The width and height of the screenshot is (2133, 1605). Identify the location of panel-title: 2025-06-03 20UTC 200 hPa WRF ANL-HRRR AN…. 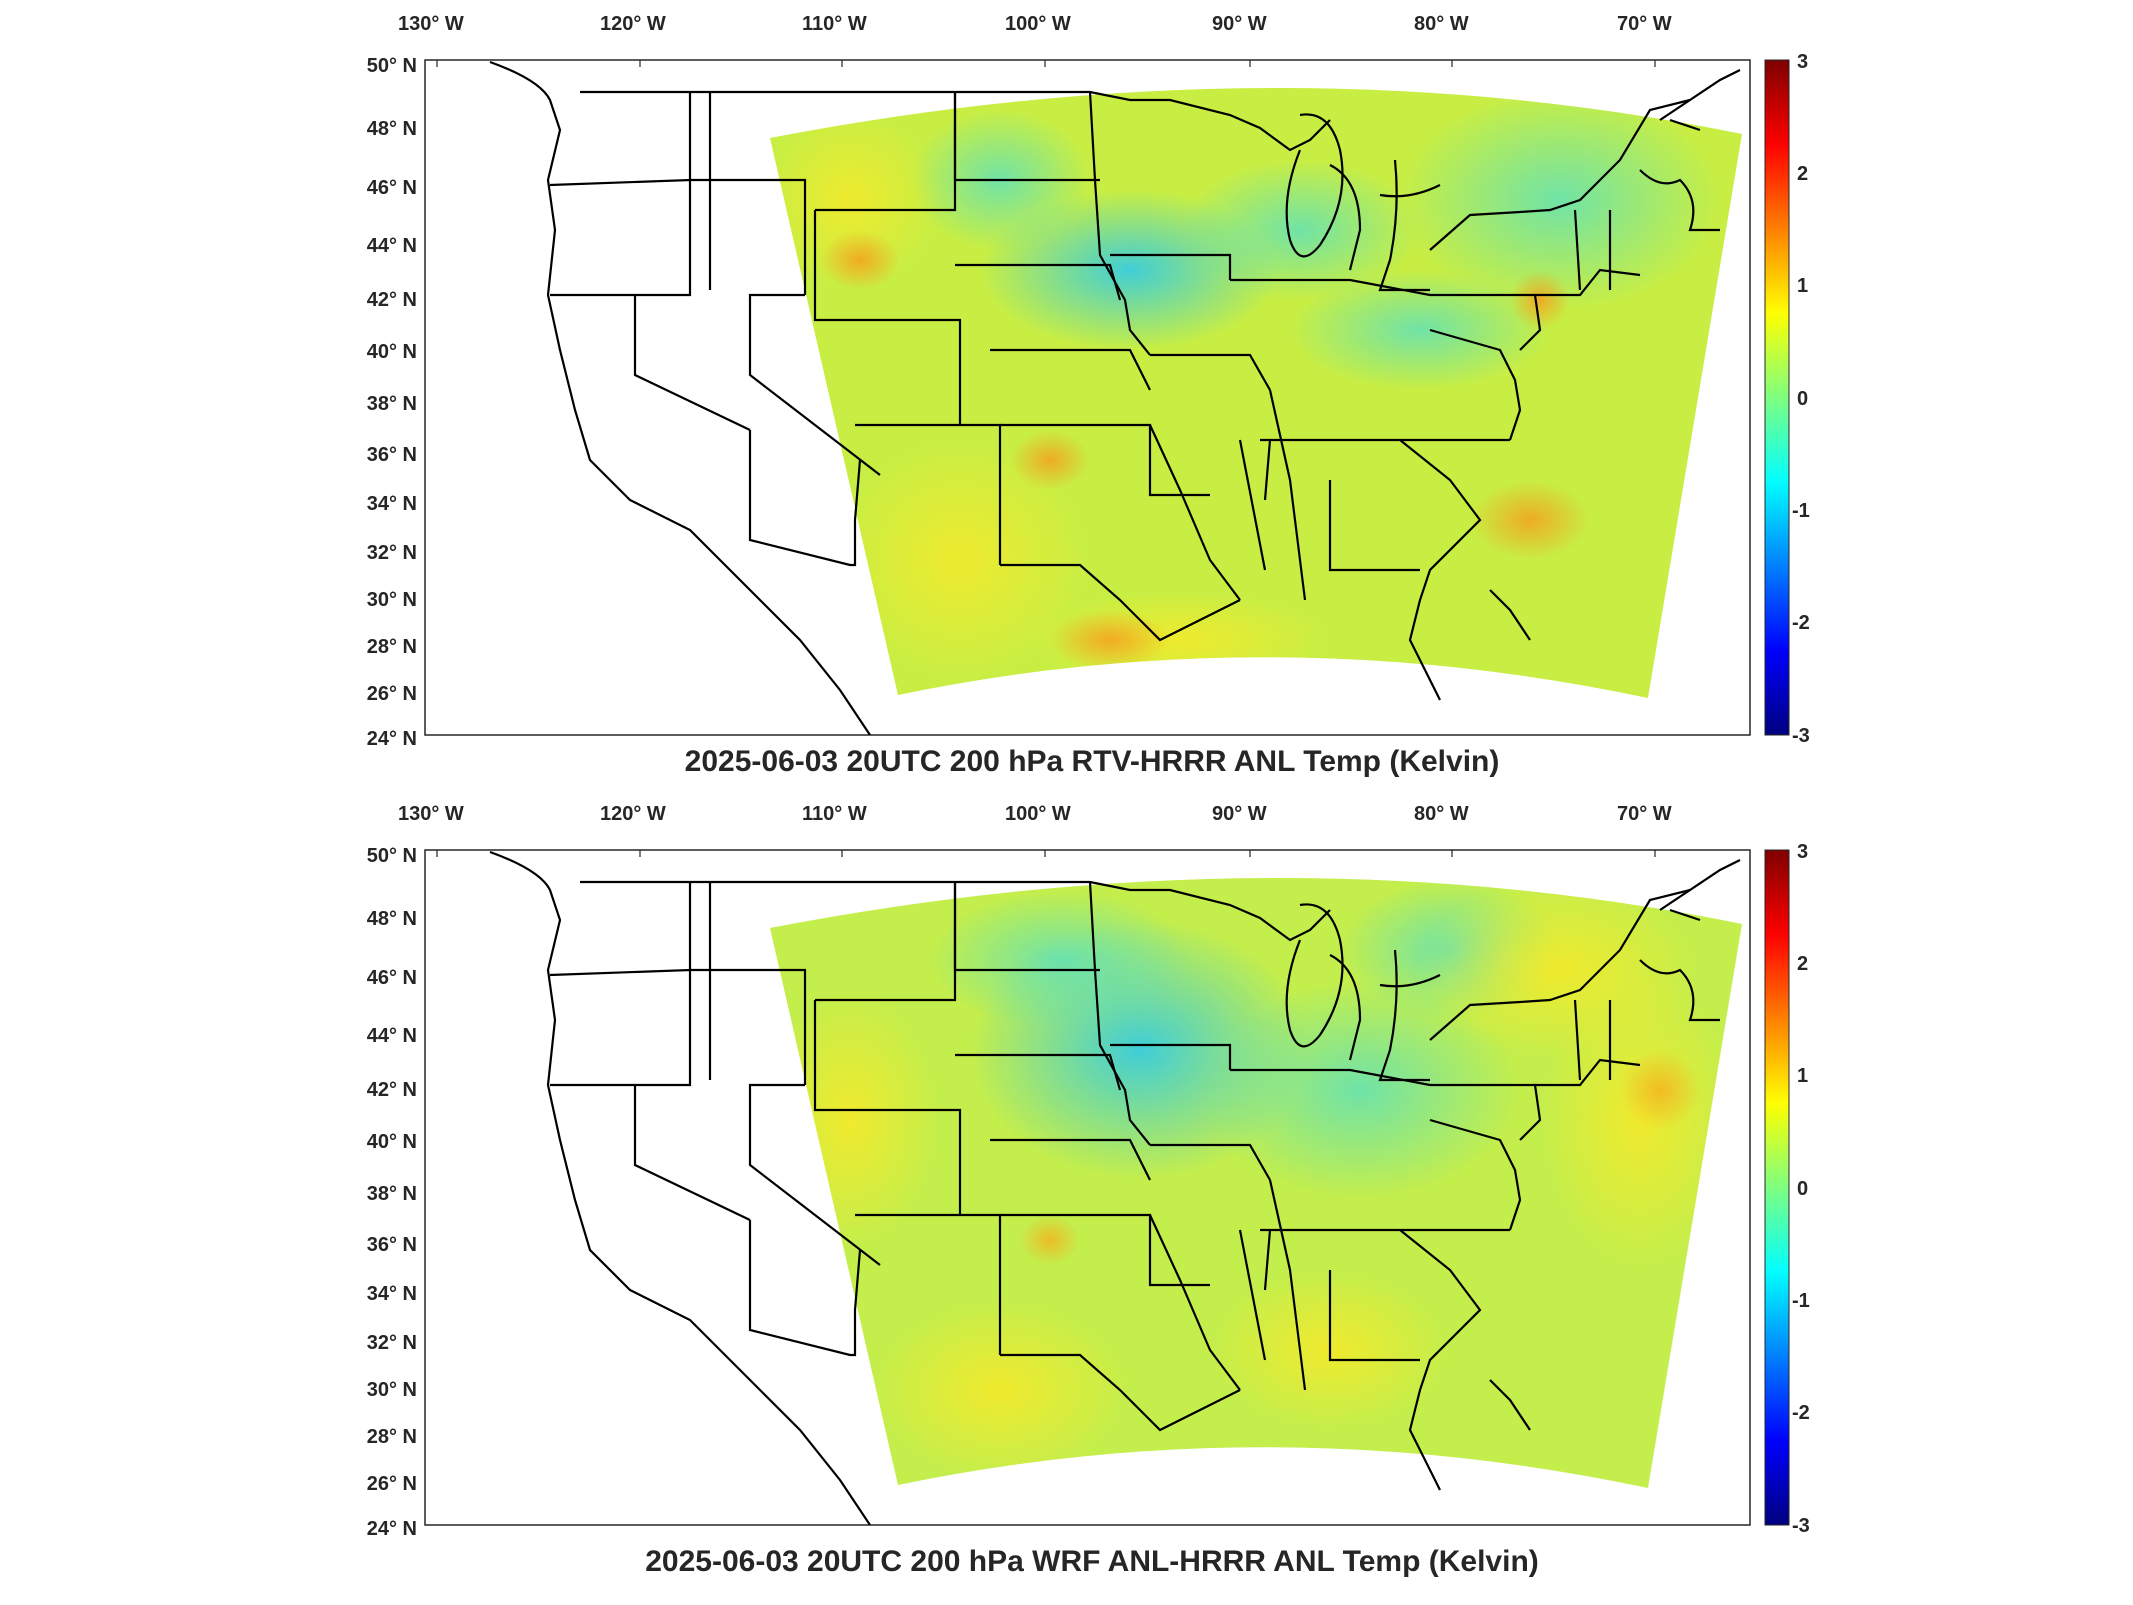
(1092, 1561).